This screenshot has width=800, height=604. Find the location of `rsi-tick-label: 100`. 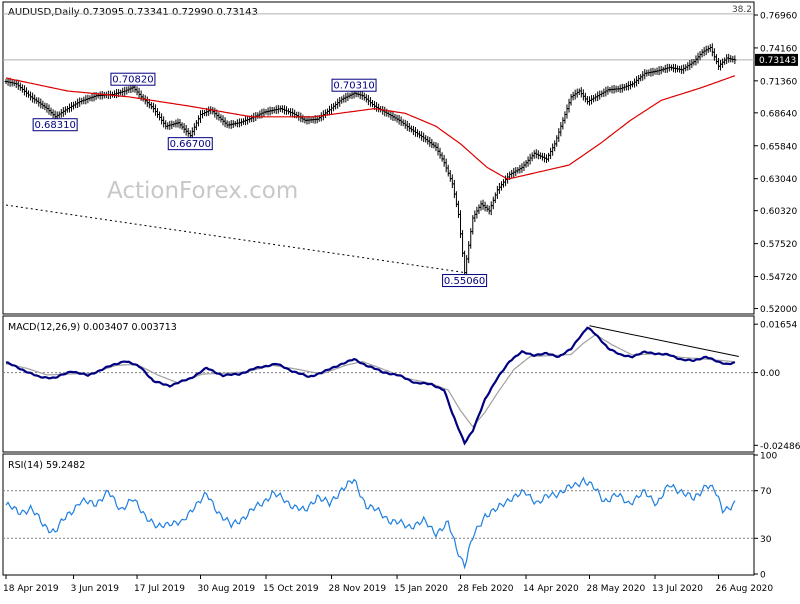

rsi-tick-label: 100 is located at coordinates (768, 457).